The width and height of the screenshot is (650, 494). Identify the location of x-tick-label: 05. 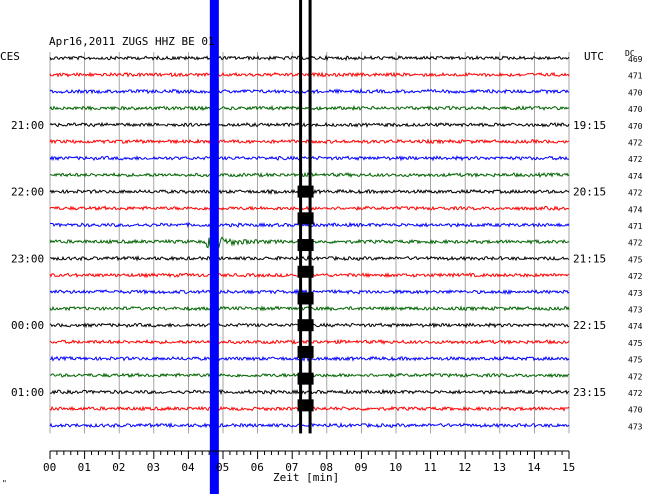
(222, 467).